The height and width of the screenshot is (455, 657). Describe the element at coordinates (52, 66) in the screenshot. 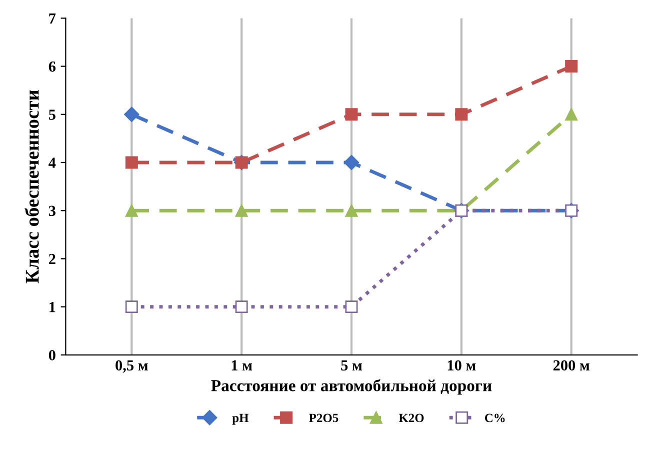

I see `y-tick-label: 6` at that location.